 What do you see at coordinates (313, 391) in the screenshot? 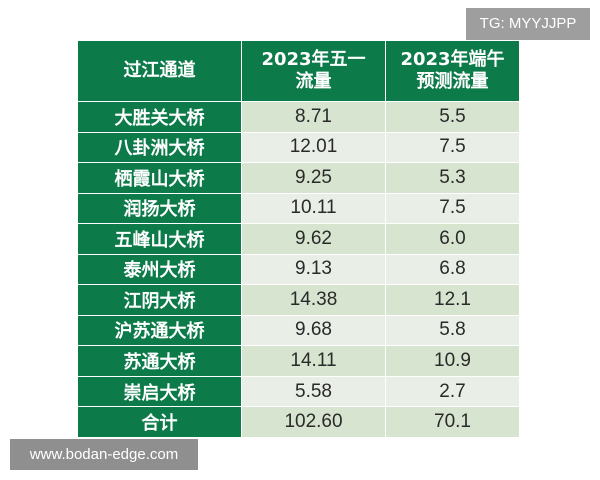
I see `mayday-flow-cell: 5.58` at bounding box center [313, 391].